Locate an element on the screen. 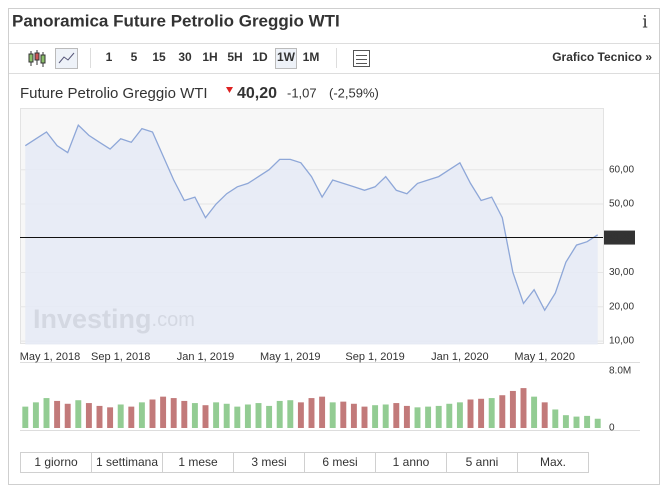 This screenshot has width=669, height=493. interval-button: 1M is located at coordinates (311, 57).